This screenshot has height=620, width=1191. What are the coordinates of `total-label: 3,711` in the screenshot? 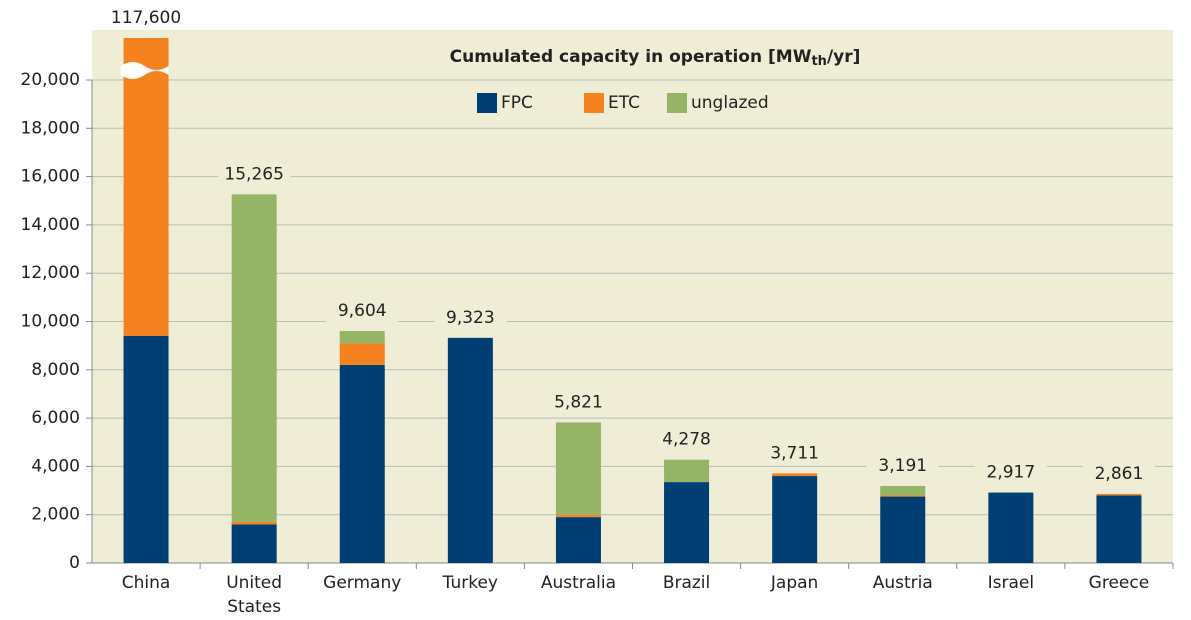 It's located at (794, 453).